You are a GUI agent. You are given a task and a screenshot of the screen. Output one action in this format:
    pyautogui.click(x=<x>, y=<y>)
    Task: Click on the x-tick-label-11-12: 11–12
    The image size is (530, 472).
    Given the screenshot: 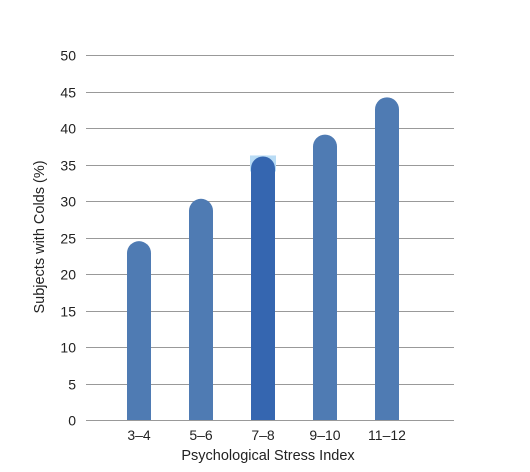 What is the action you would take?
    pyautogui.click(x=387, y=435)
    